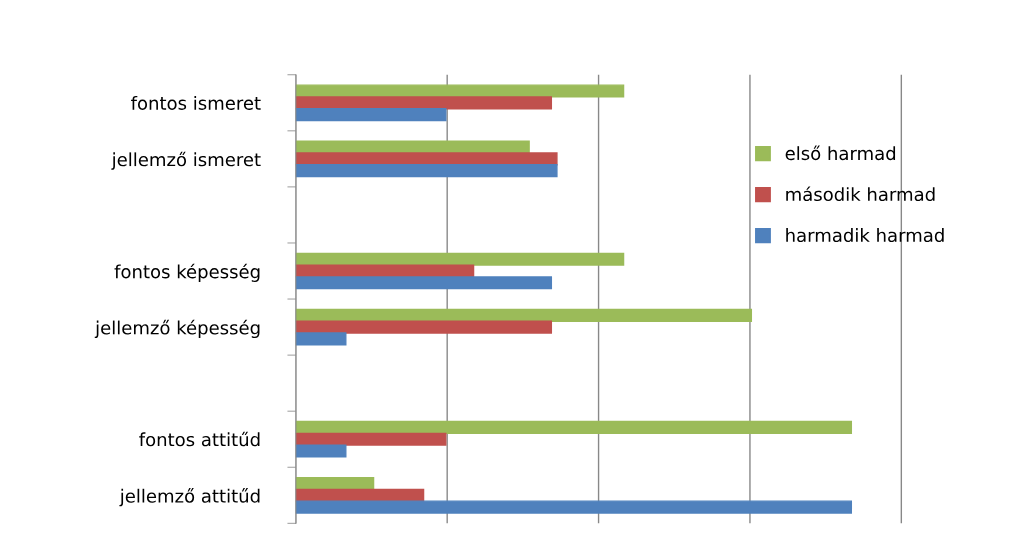 Image resolution: width=1020 pixels, height=534 pixels. I want to click on y-tick-label: jellemző attitűd, so click(189, 497).